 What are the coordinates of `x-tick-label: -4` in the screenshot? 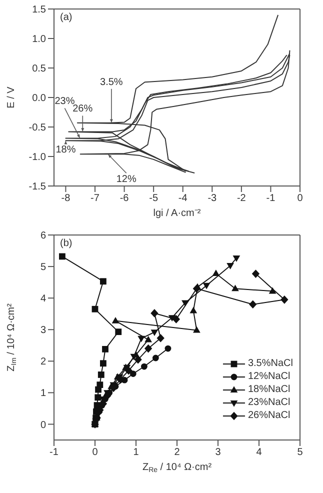 It's located at (183, 198).